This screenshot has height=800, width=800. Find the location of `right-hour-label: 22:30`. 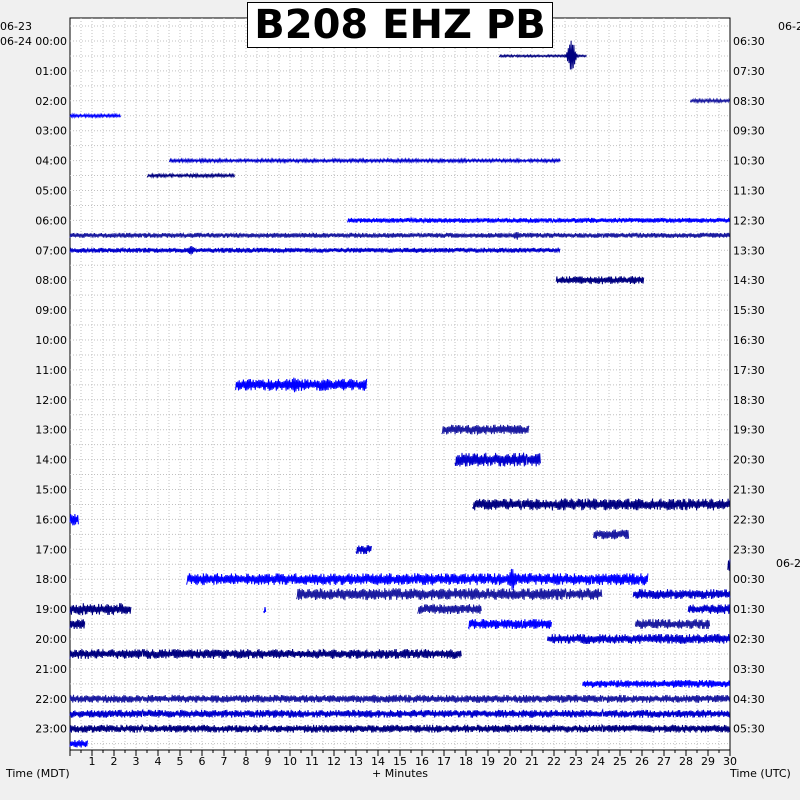

right-hour-label: 22:30 is located at coordinates (749, 519).